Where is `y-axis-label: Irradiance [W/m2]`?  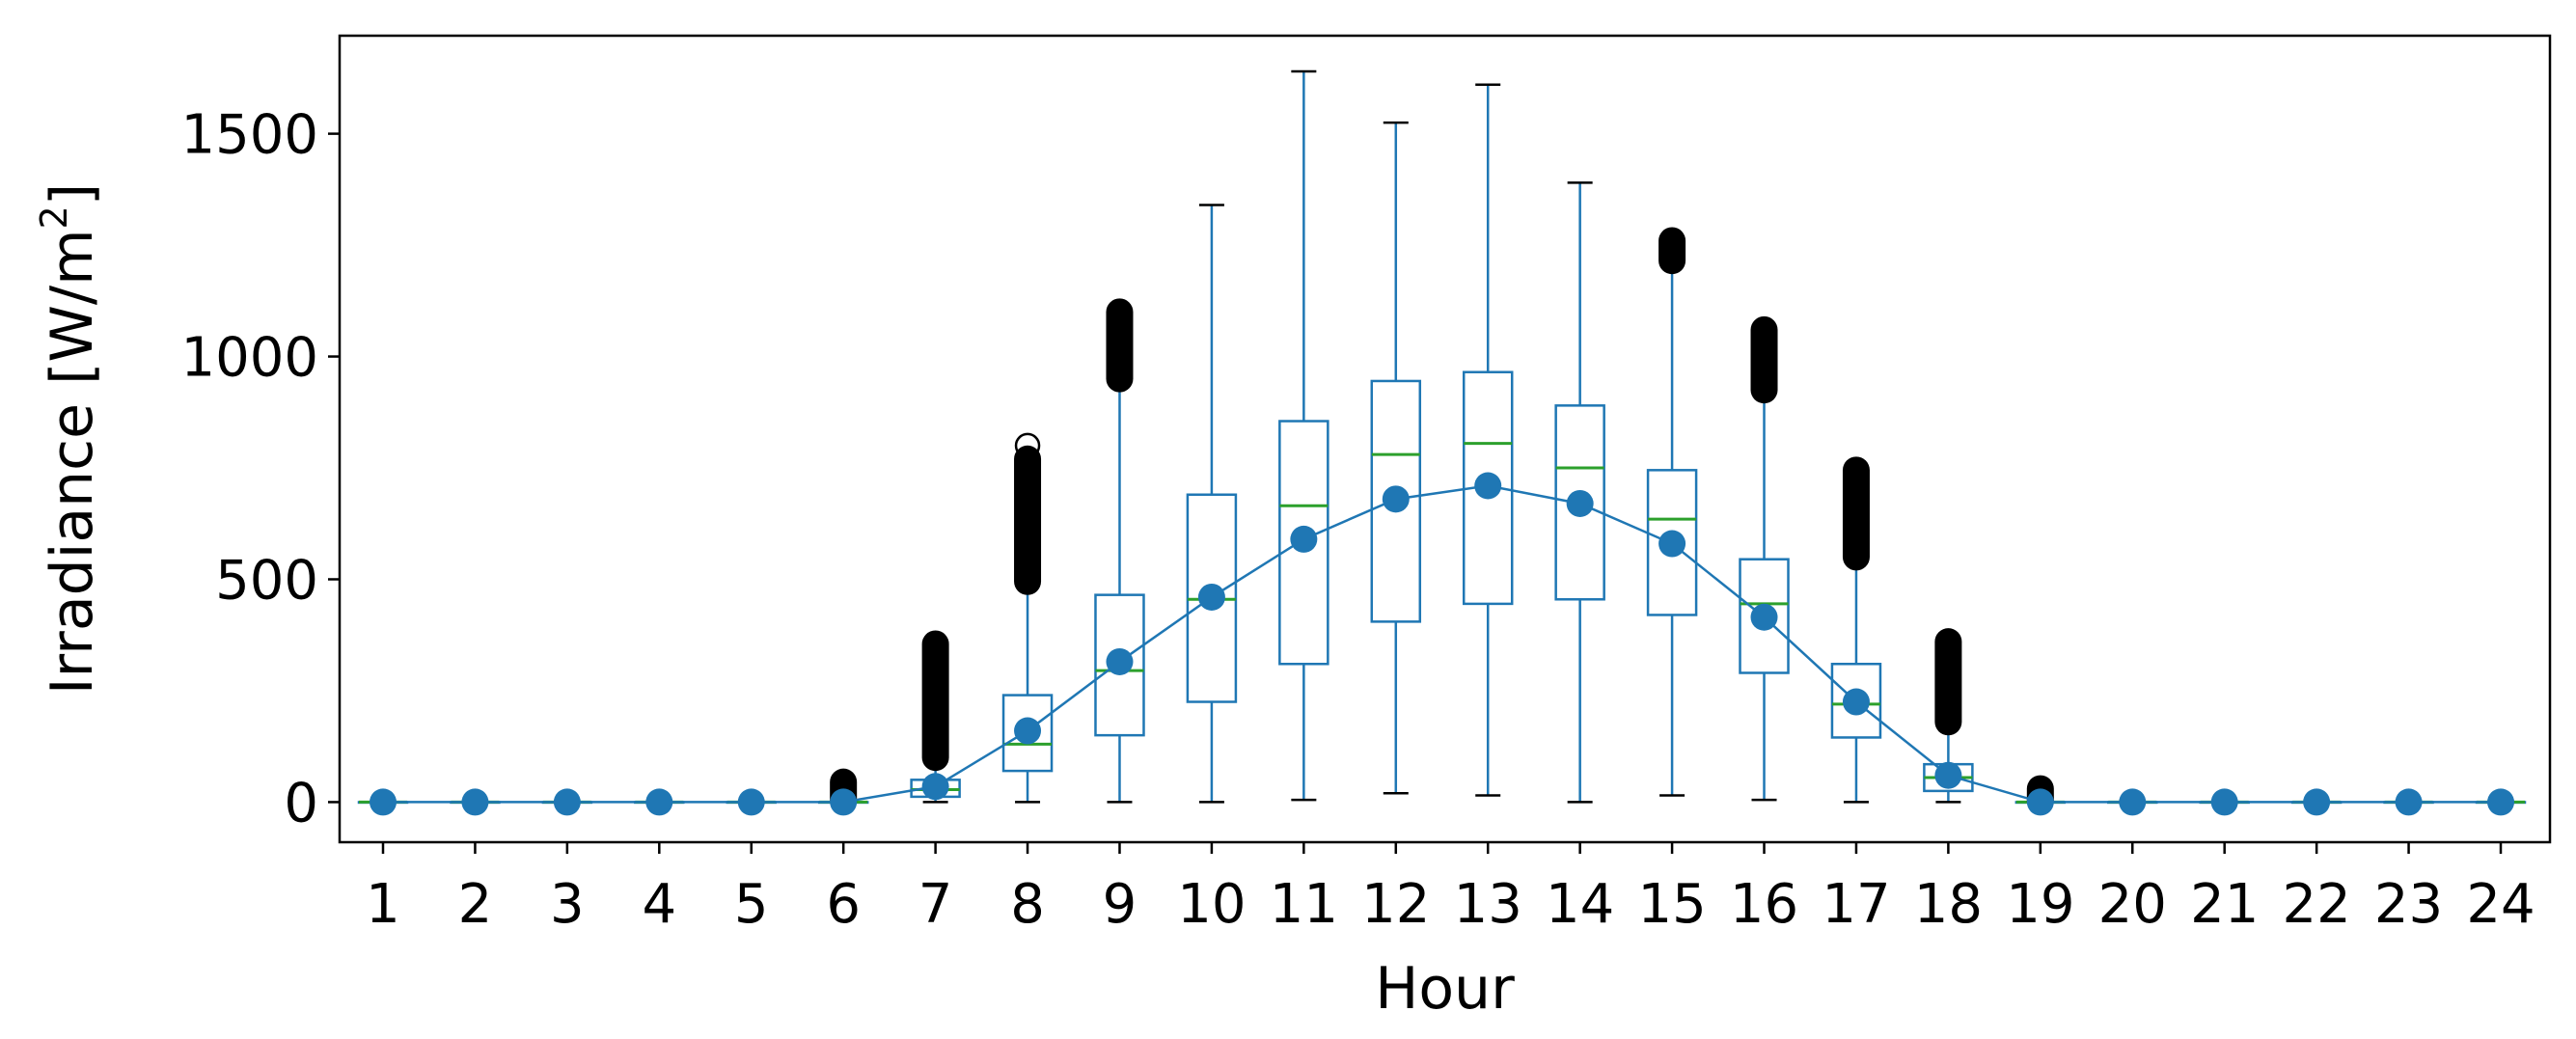 y-axis-label: Irradiance [W/m2] is located at coordinates (69, 439).